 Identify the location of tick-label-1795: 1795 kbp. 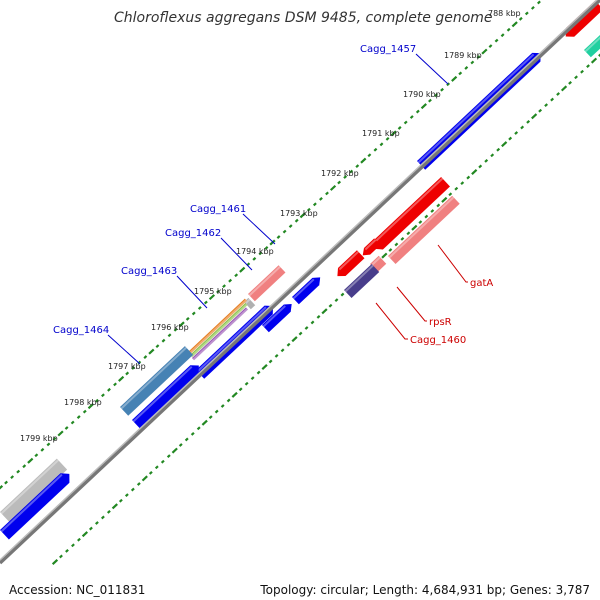
(213, 291).